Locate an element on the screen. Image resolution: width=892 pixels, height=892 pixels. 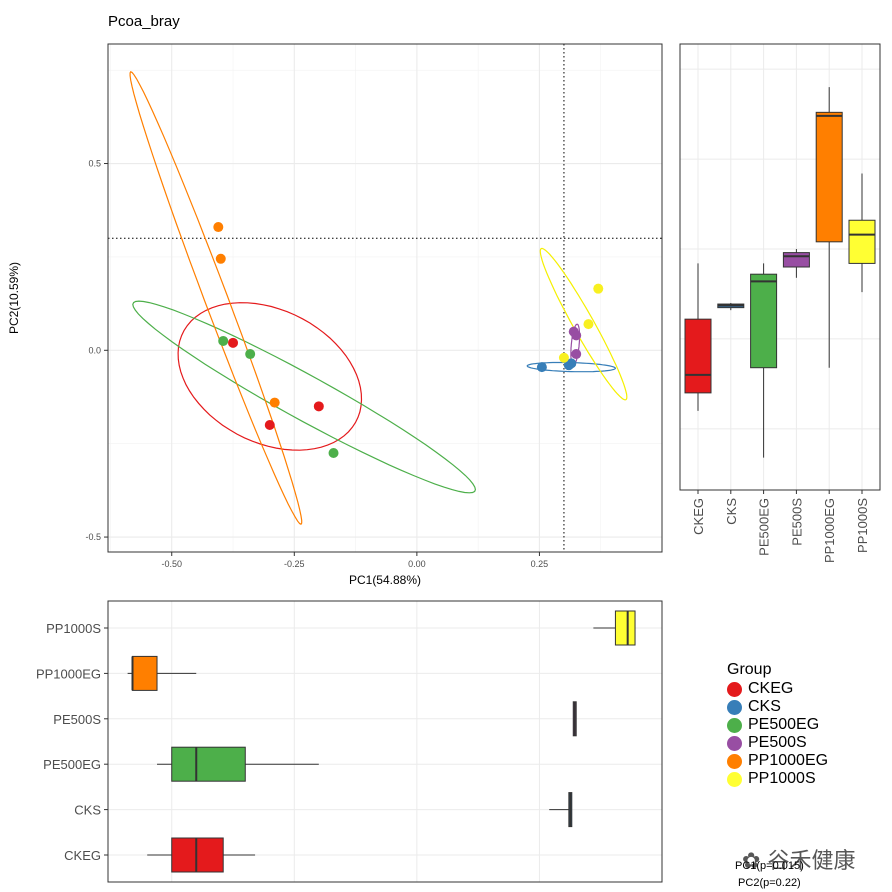
x-tick-label: 0.00 is located at coordinates (417, 564).